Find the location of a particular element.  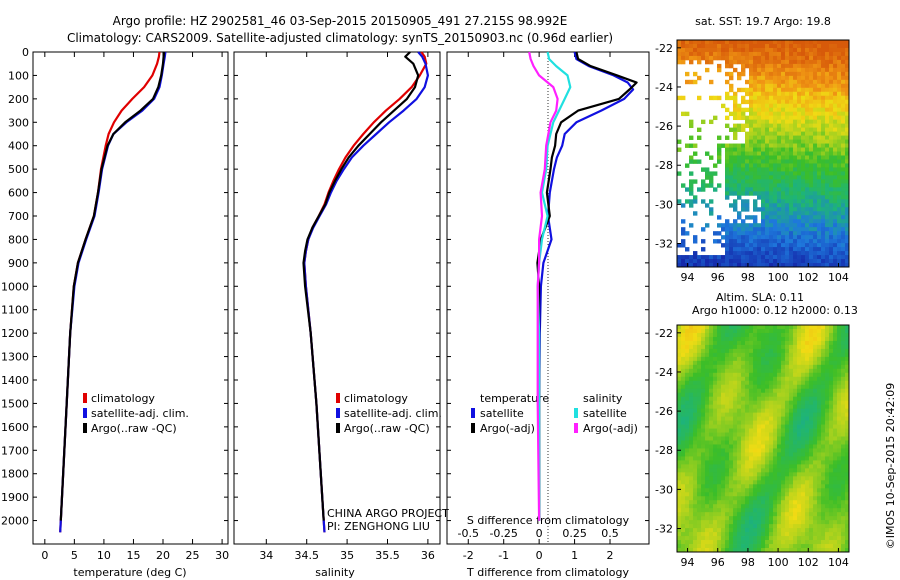

y-tick-label: 2000 is located at coordinates (15, 521).